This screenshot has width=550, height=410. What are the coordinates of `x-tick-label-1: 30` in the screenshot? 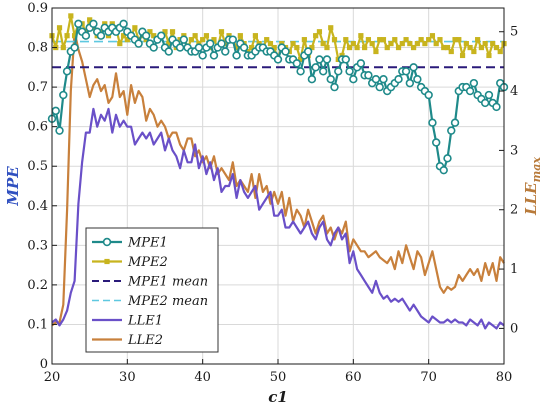 It's located at (127, 377).